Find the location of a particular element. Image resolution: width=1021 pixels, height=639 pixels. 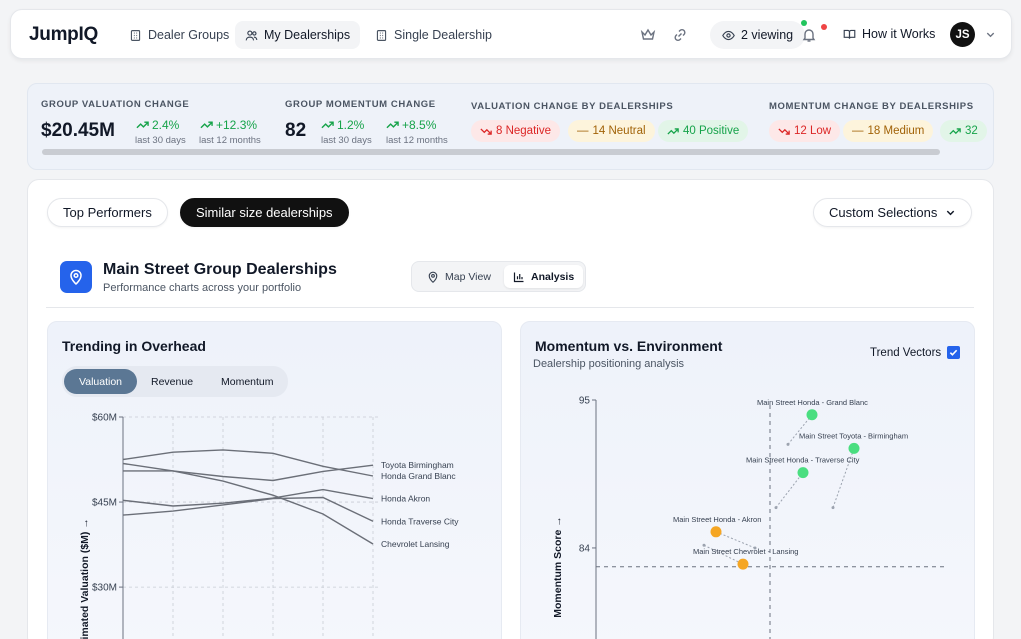

neutral-count-pill: — 14 Neutral is located at coordinates (611, 131).